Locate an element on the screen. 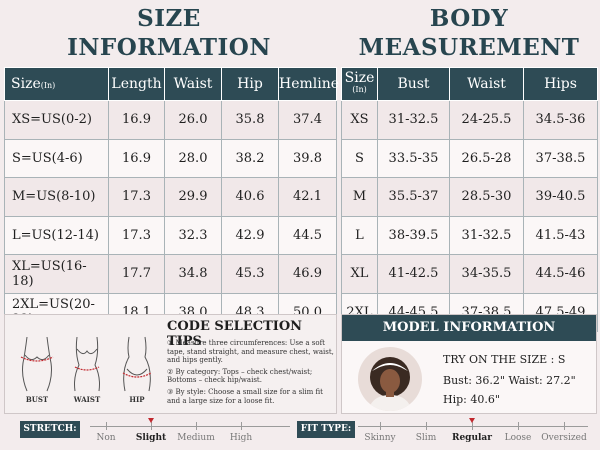  body-cell-size: S is located at coordinates (359, 158).